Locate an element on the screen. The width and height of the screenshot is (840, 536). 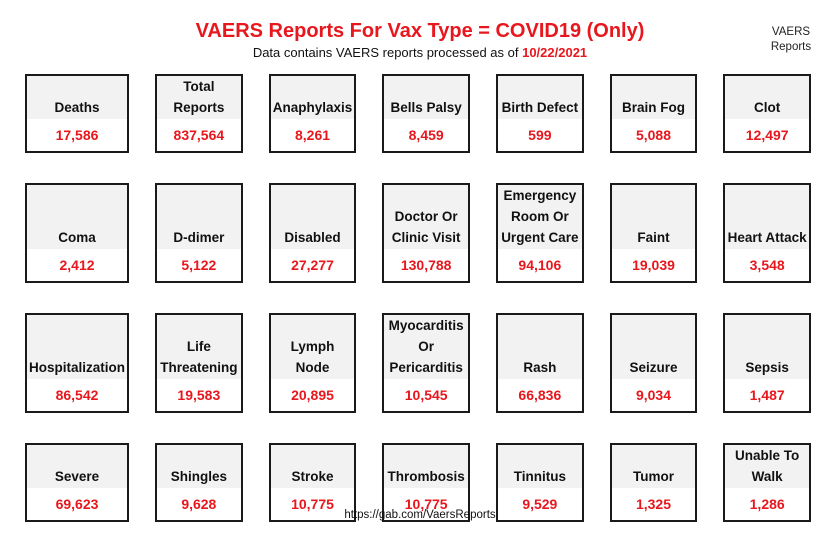
tile-value: 1,286 is located at coordinates (767, 504).